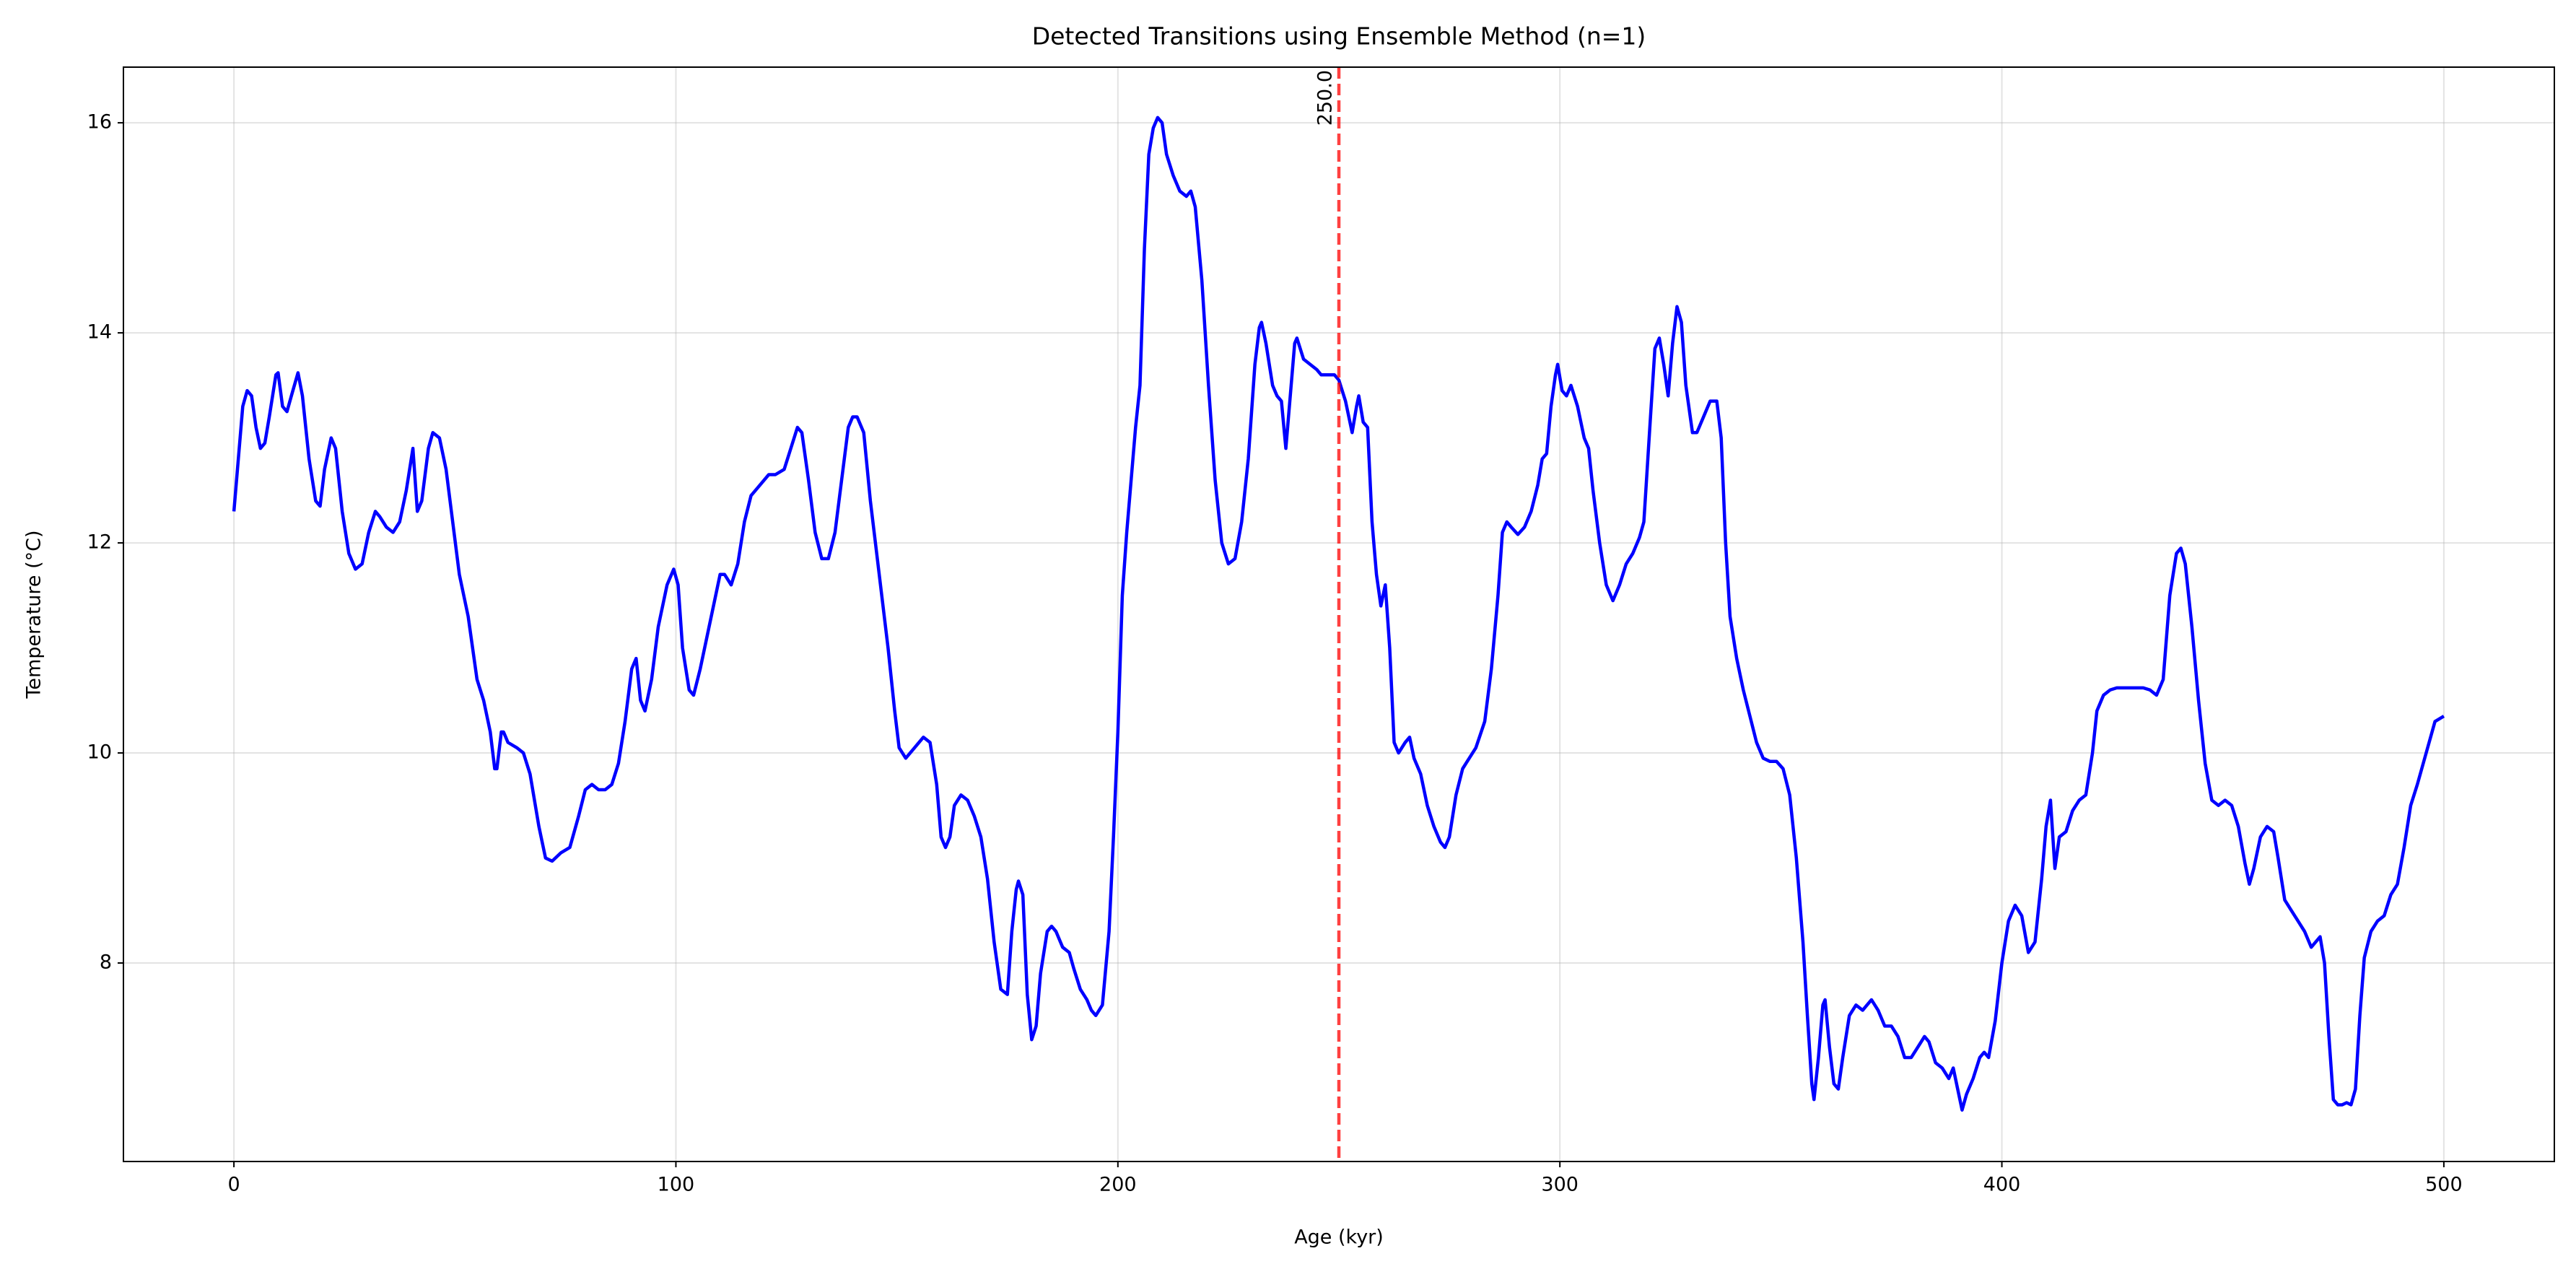  I want to click on y-tick-label: 8, so click(106, 962).